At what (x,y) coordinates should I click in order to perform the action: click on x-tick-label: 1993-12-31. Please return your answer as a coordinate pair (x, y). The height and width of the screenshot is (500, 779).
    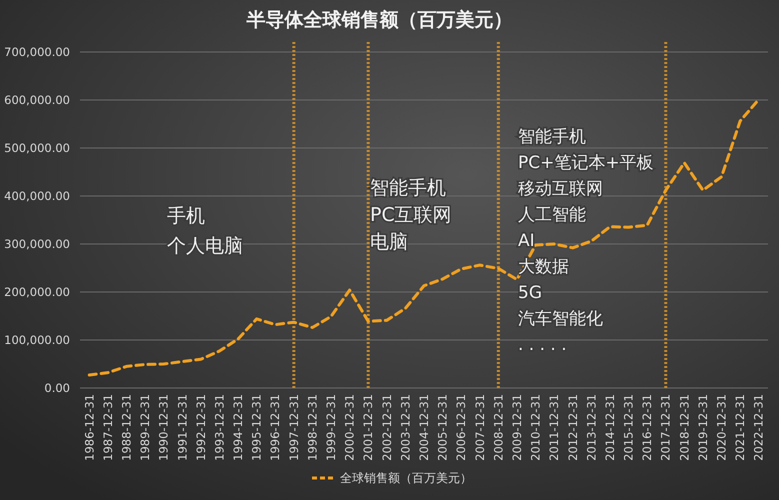
    Looking at the image, I should click on (219, 427).